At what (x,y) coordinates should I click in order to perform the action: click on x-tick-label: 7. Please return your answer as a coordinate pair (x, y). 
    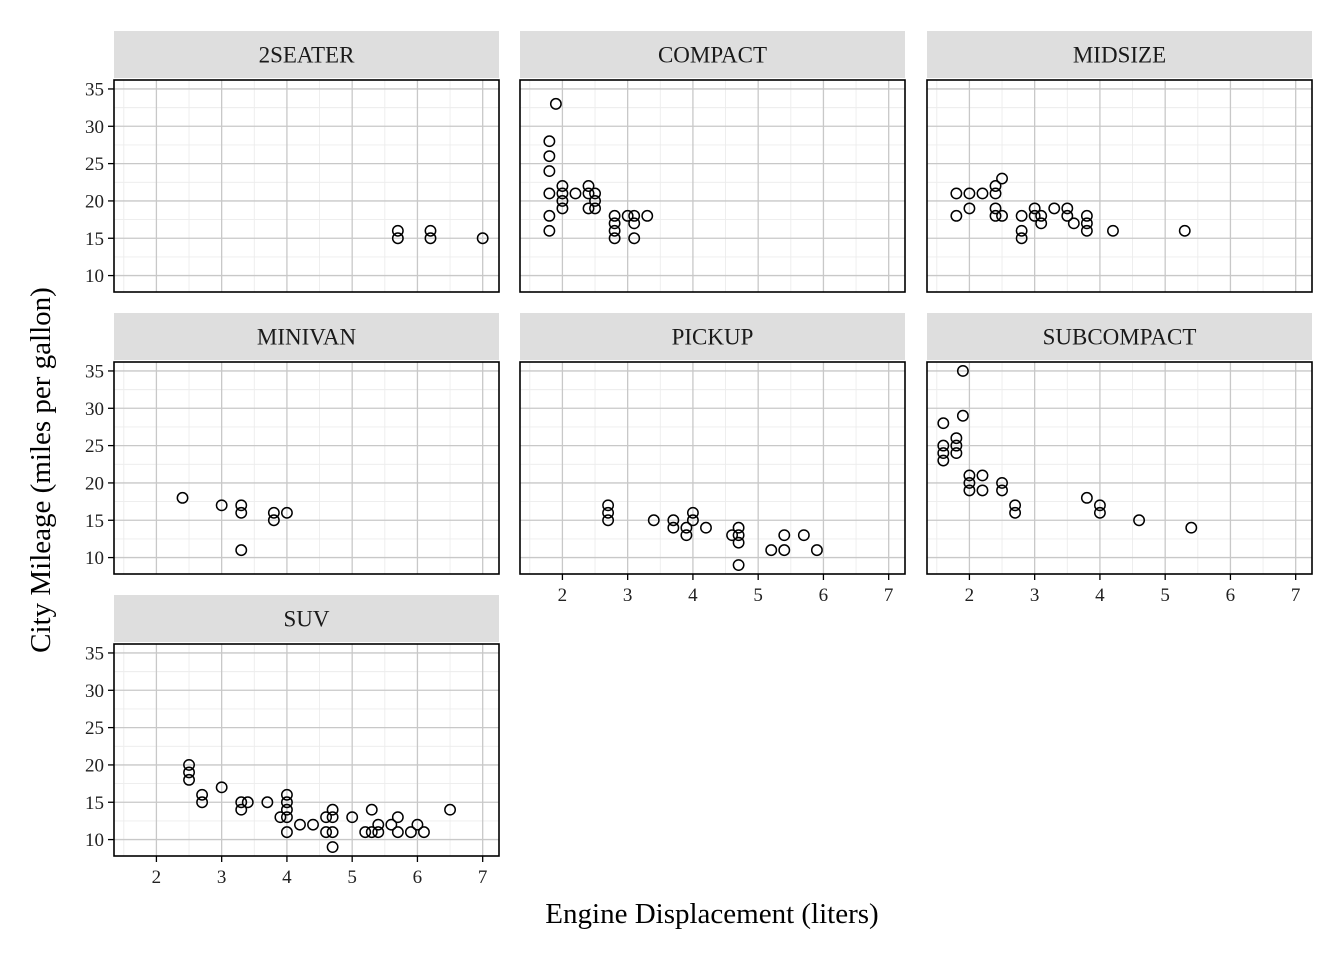
    Looking at the image, I should click on (483, 877).